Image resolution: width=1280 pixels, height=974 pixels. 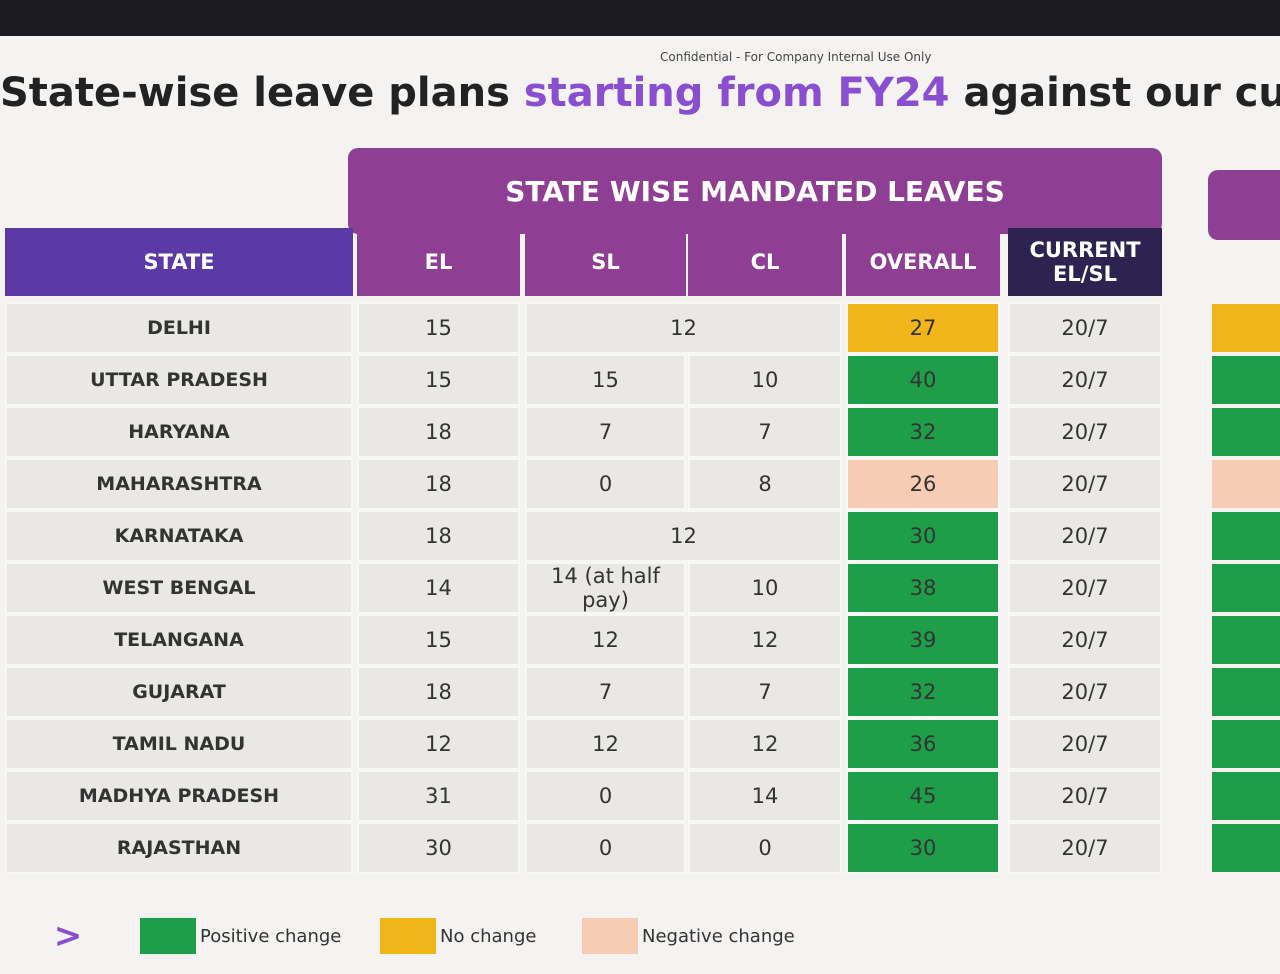 What do you see at coordinates (179, 744) in the screenshot?
I see `state-cell: TAMIL NADU` at bounding box center [179, 744].